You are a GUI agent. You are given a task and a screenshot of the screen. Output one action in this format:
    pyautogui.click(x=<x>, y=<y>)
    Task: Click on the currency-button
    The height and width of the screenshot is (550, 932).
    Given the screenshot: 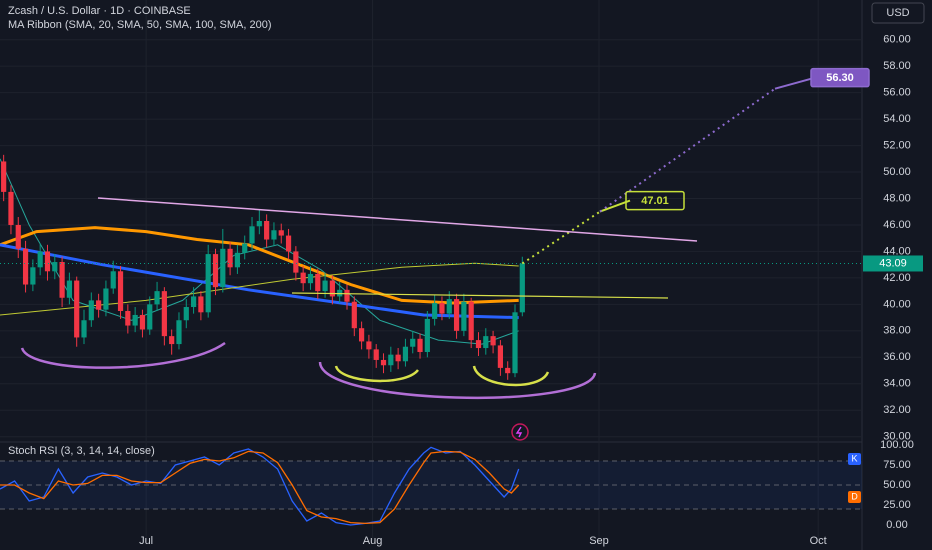 What is the action you would take?
    pyautogui.click(x=898, y=13)
    